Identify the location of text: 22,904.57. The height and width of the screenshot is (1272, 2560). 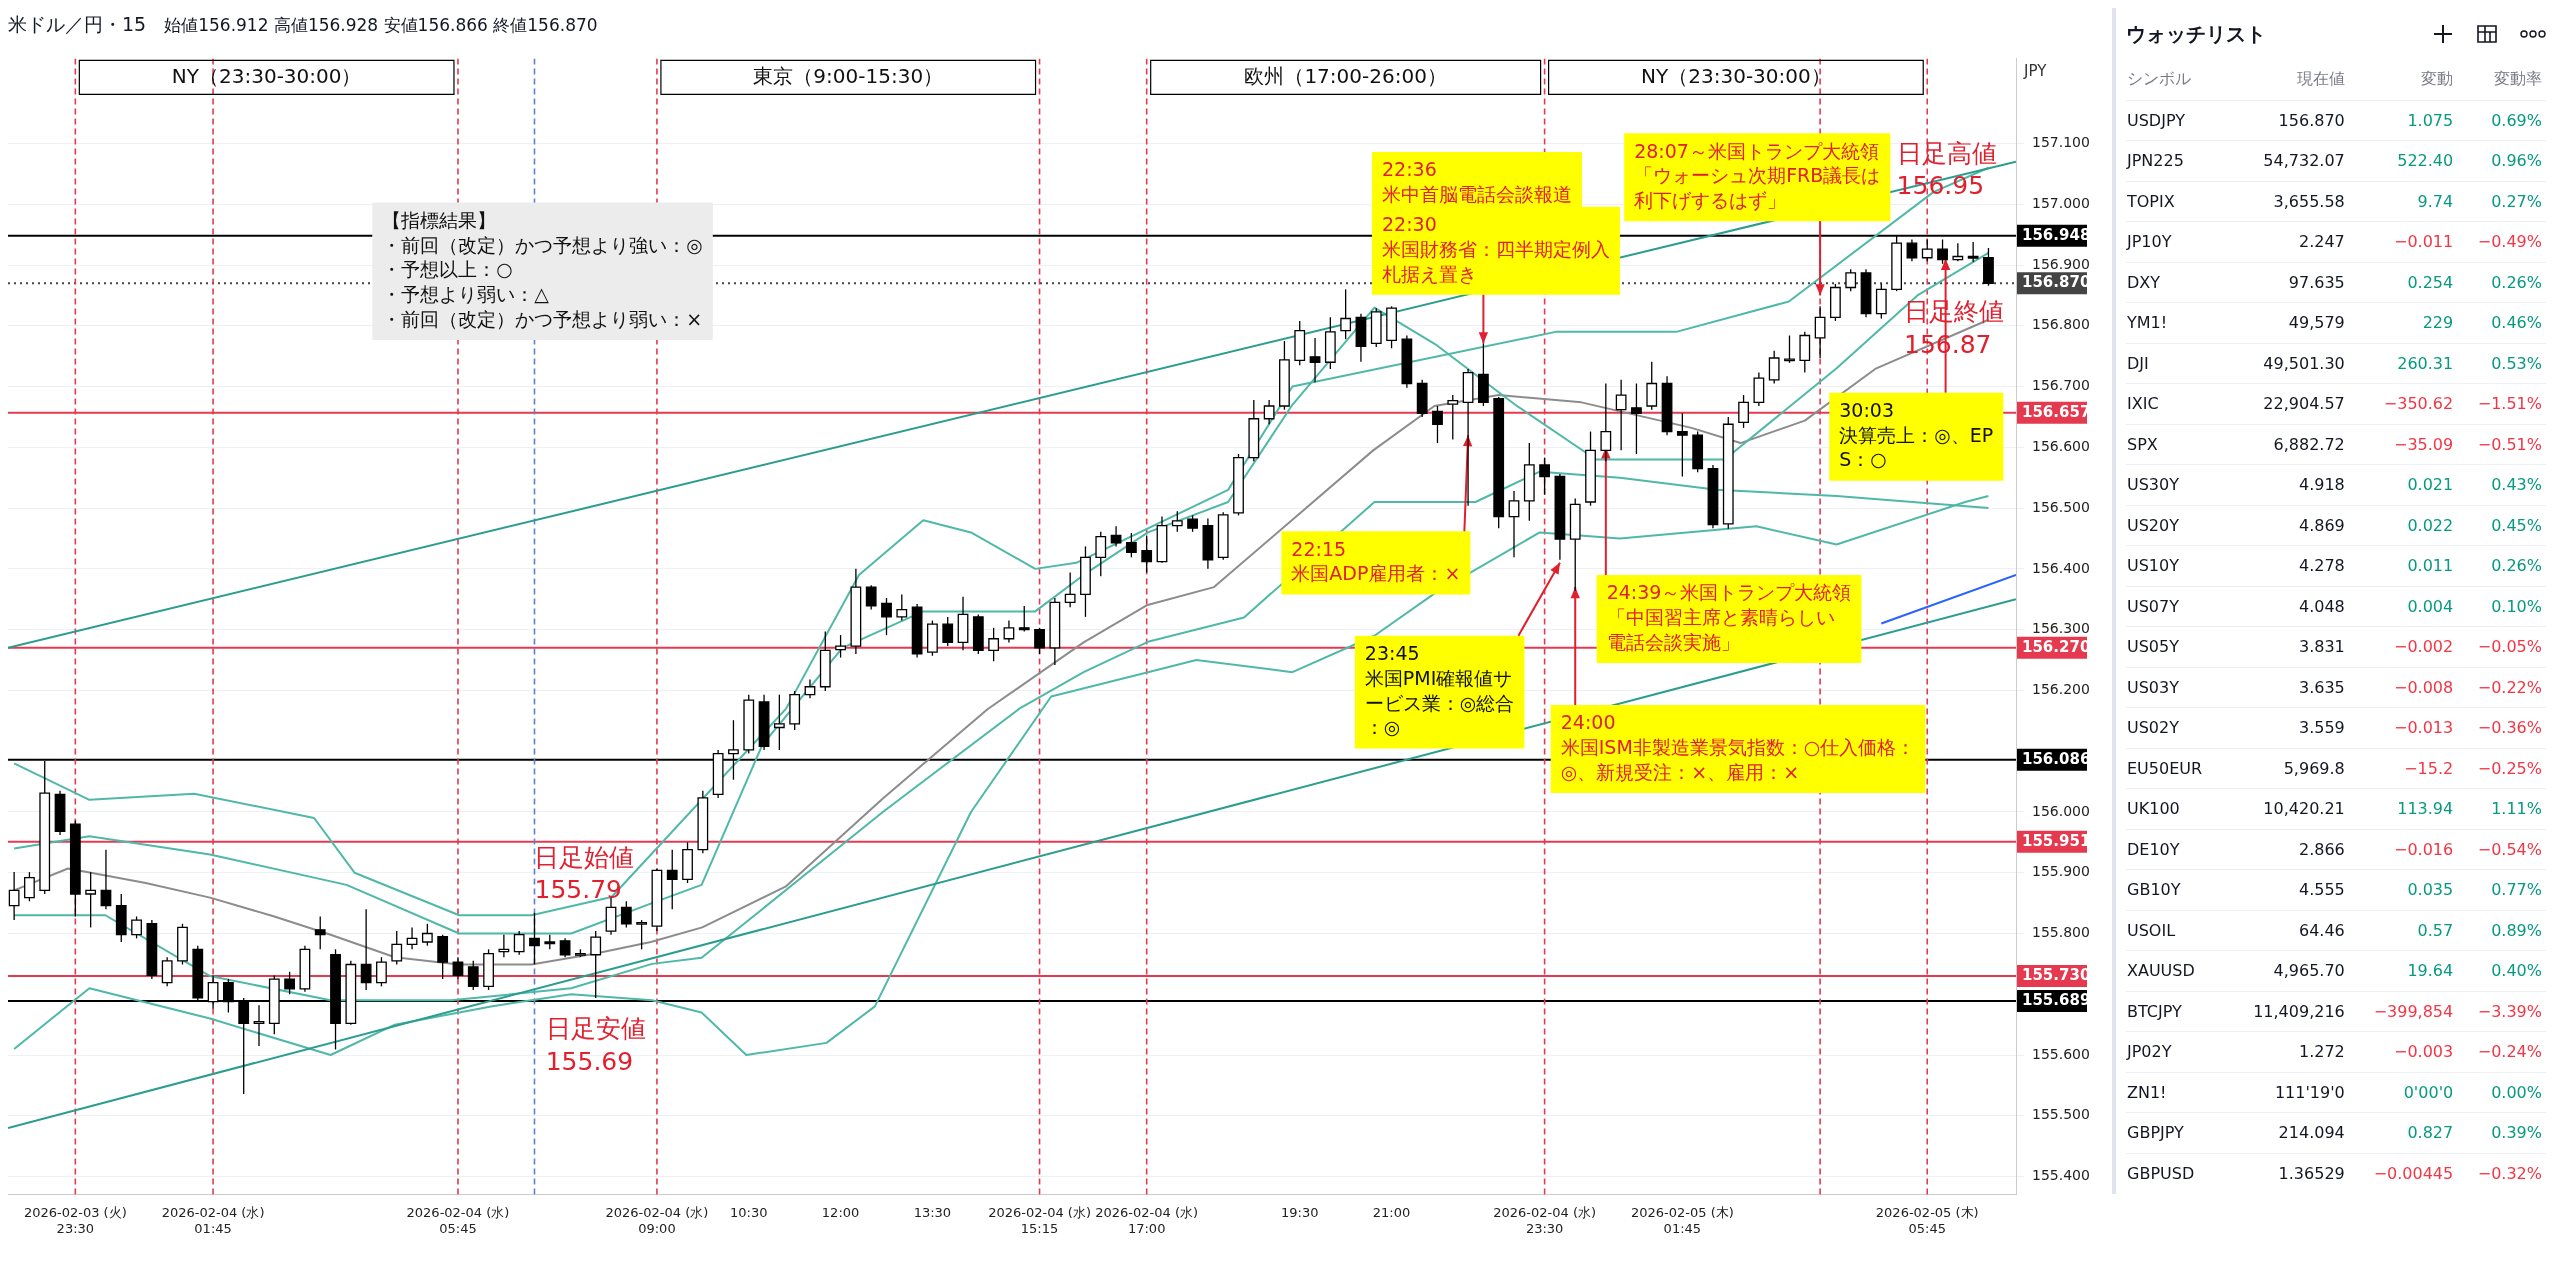
(2304, 404).